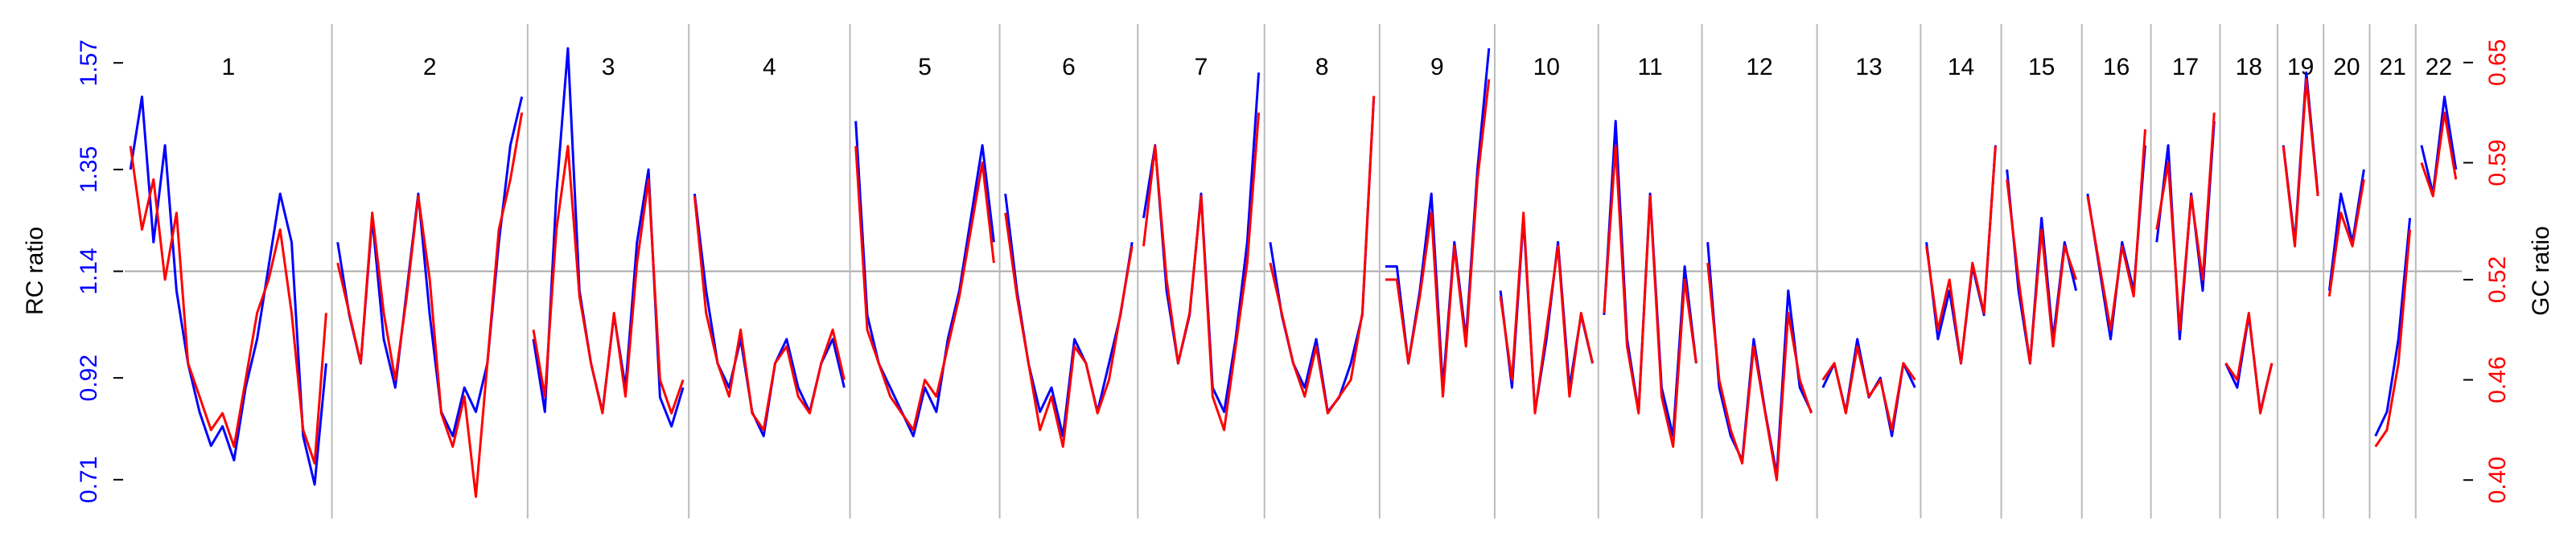 The image size is (2576, 549). What do you see at coordinates (2497, 480) in the screenshot?
I see `y2-tick-label: 0.40` at bounding box center [2497, 480].